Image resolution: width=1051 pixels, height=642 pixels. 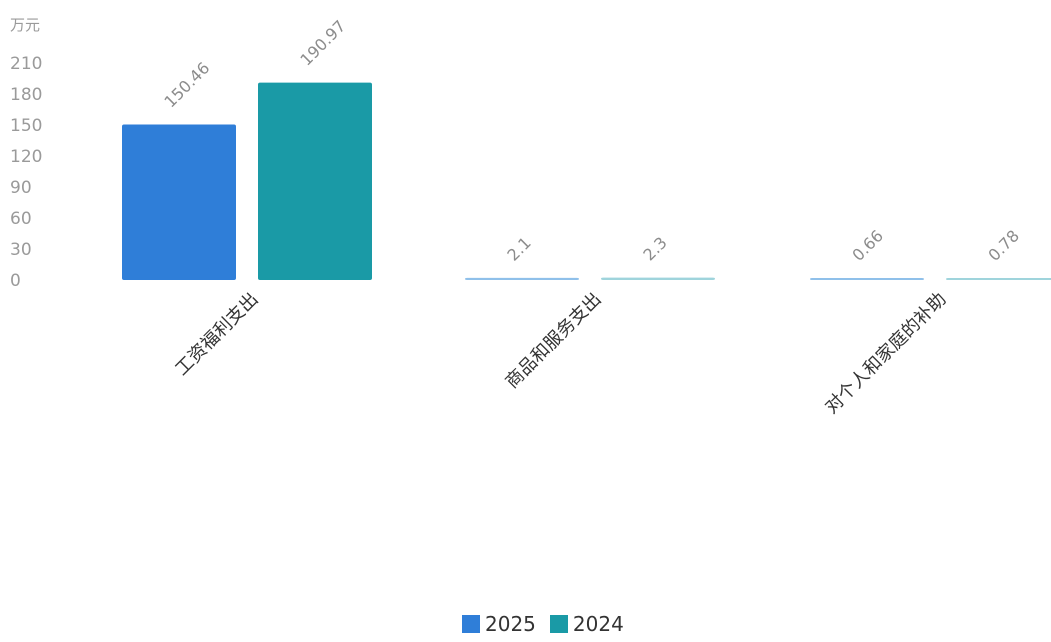 I want to click on y-tick-label: 120, so click(x=26, y=157).